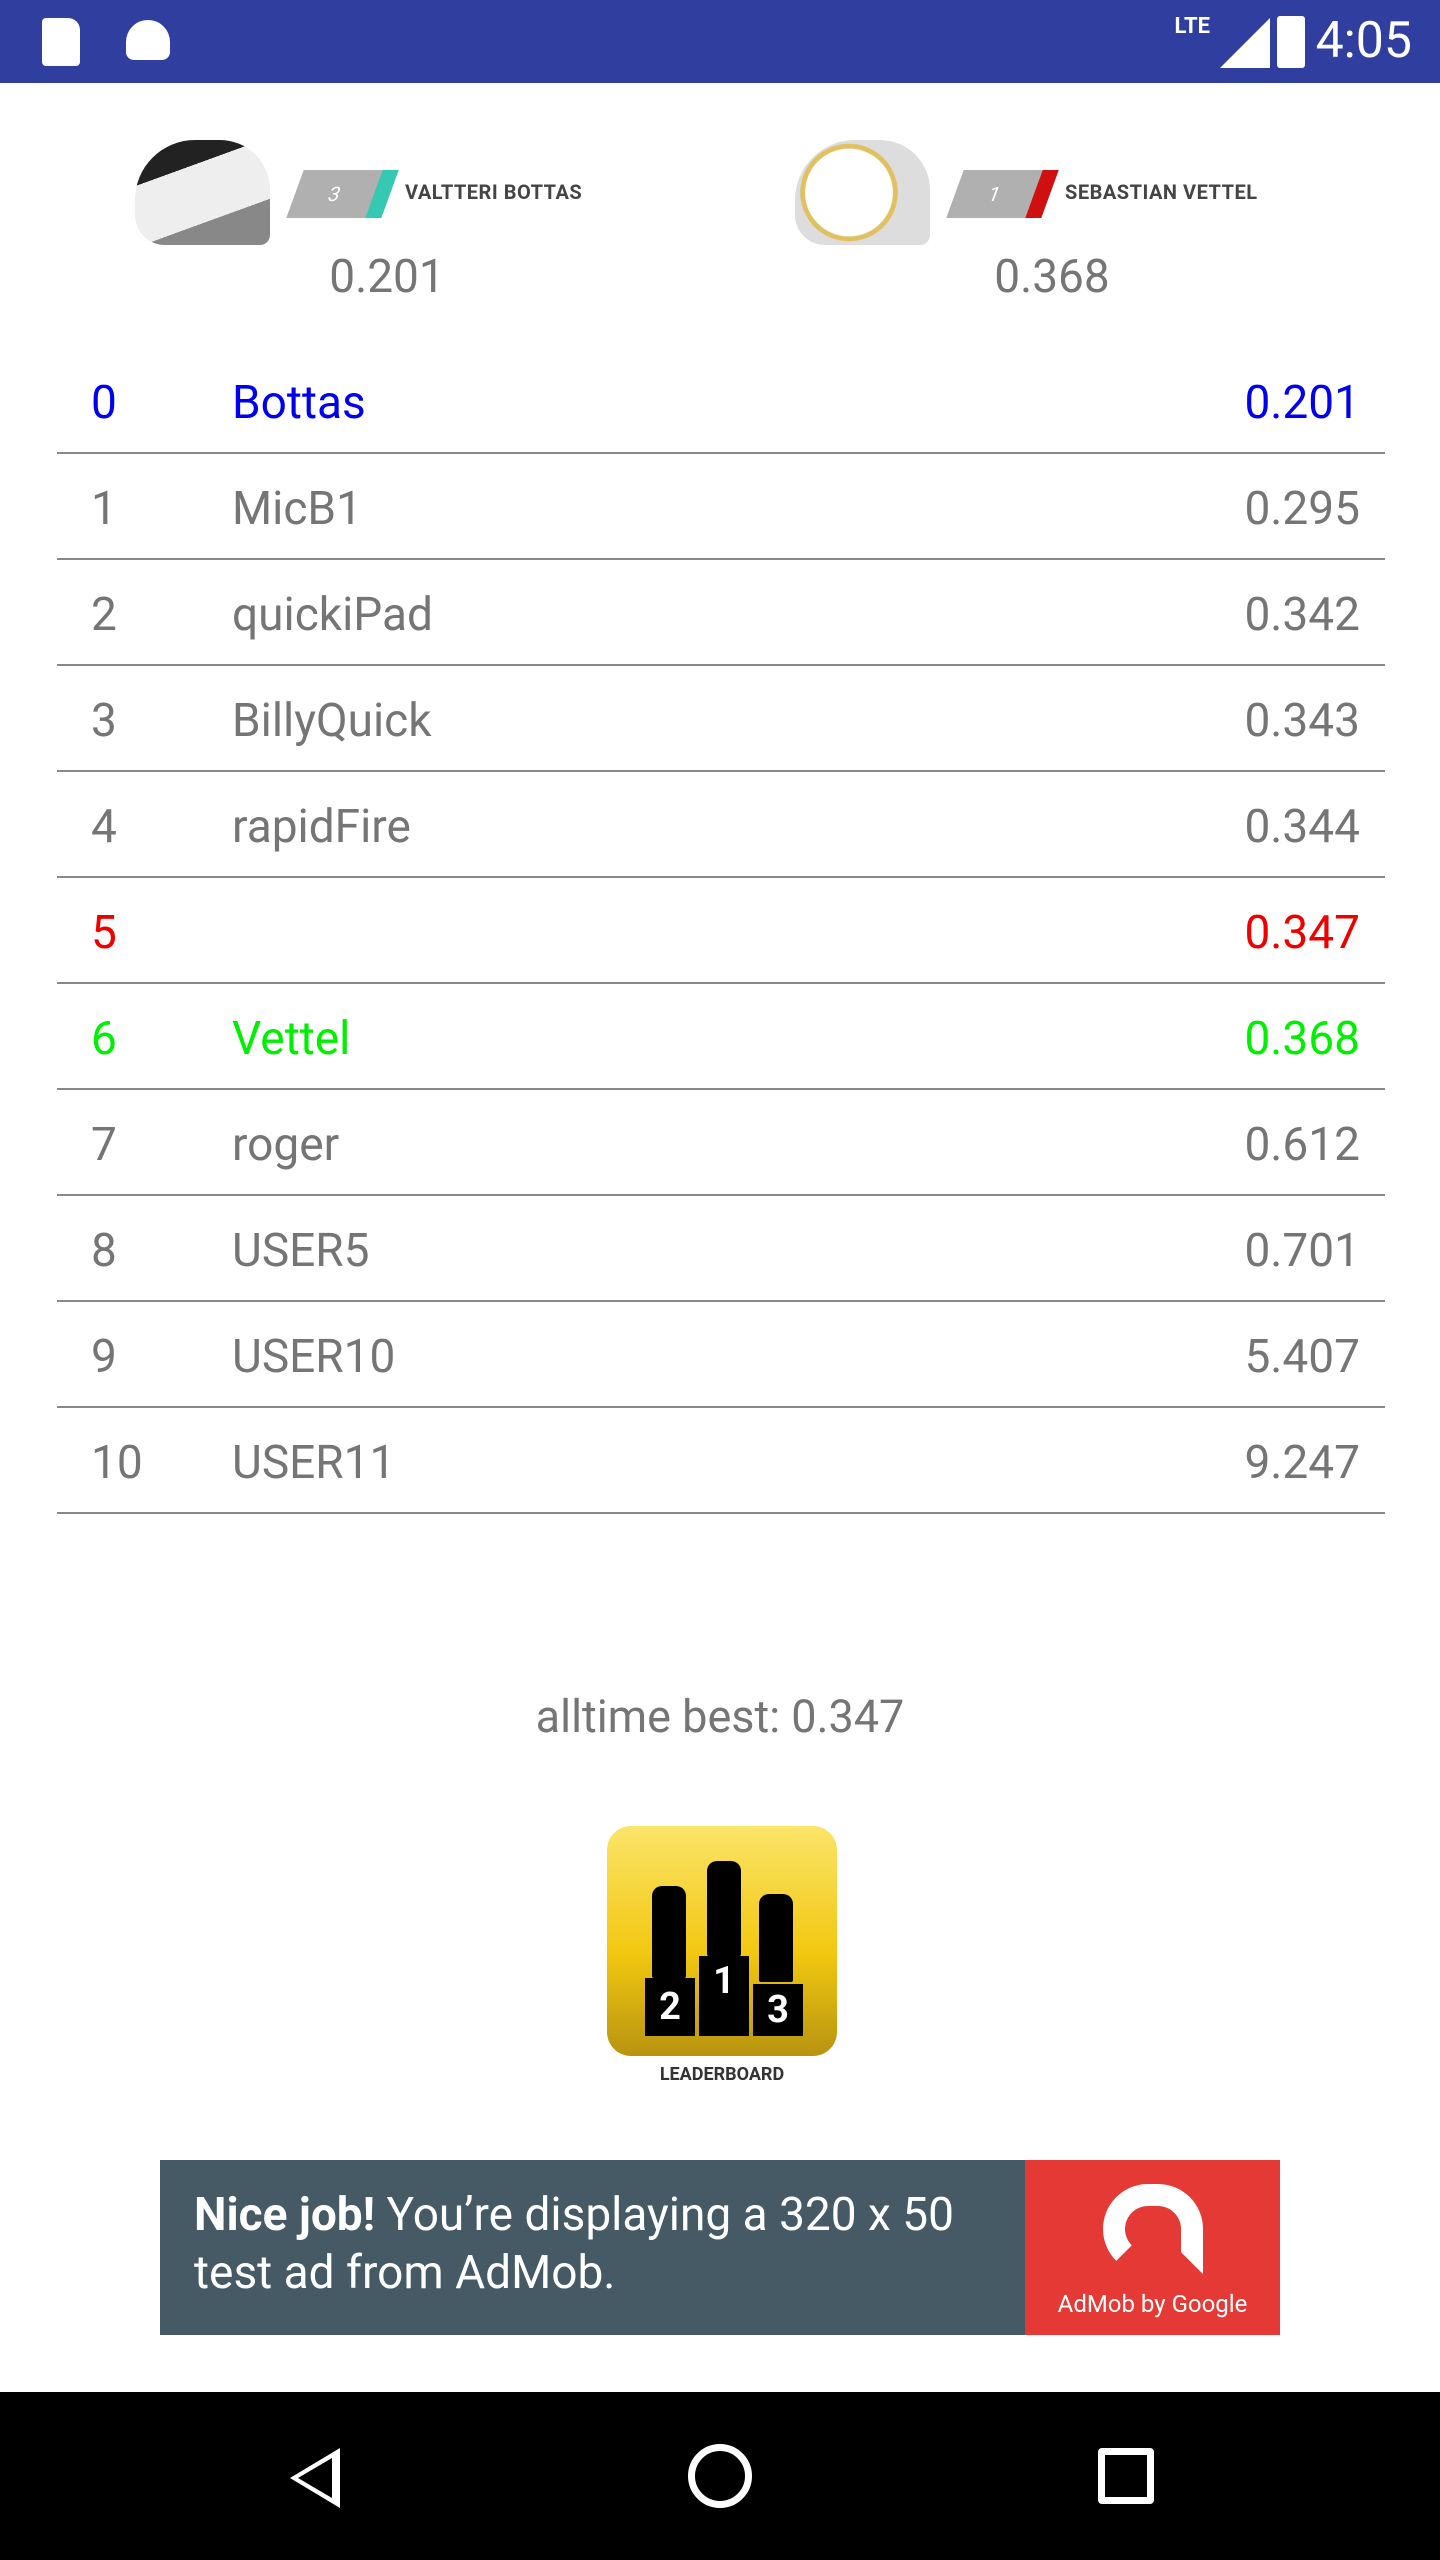 The width and height of the screenshot is (1440, 2560). Describe the element at coordinates (722, 2074) in the screenshot. I see `leaderboard-label: LEADERBOARD` at that location.